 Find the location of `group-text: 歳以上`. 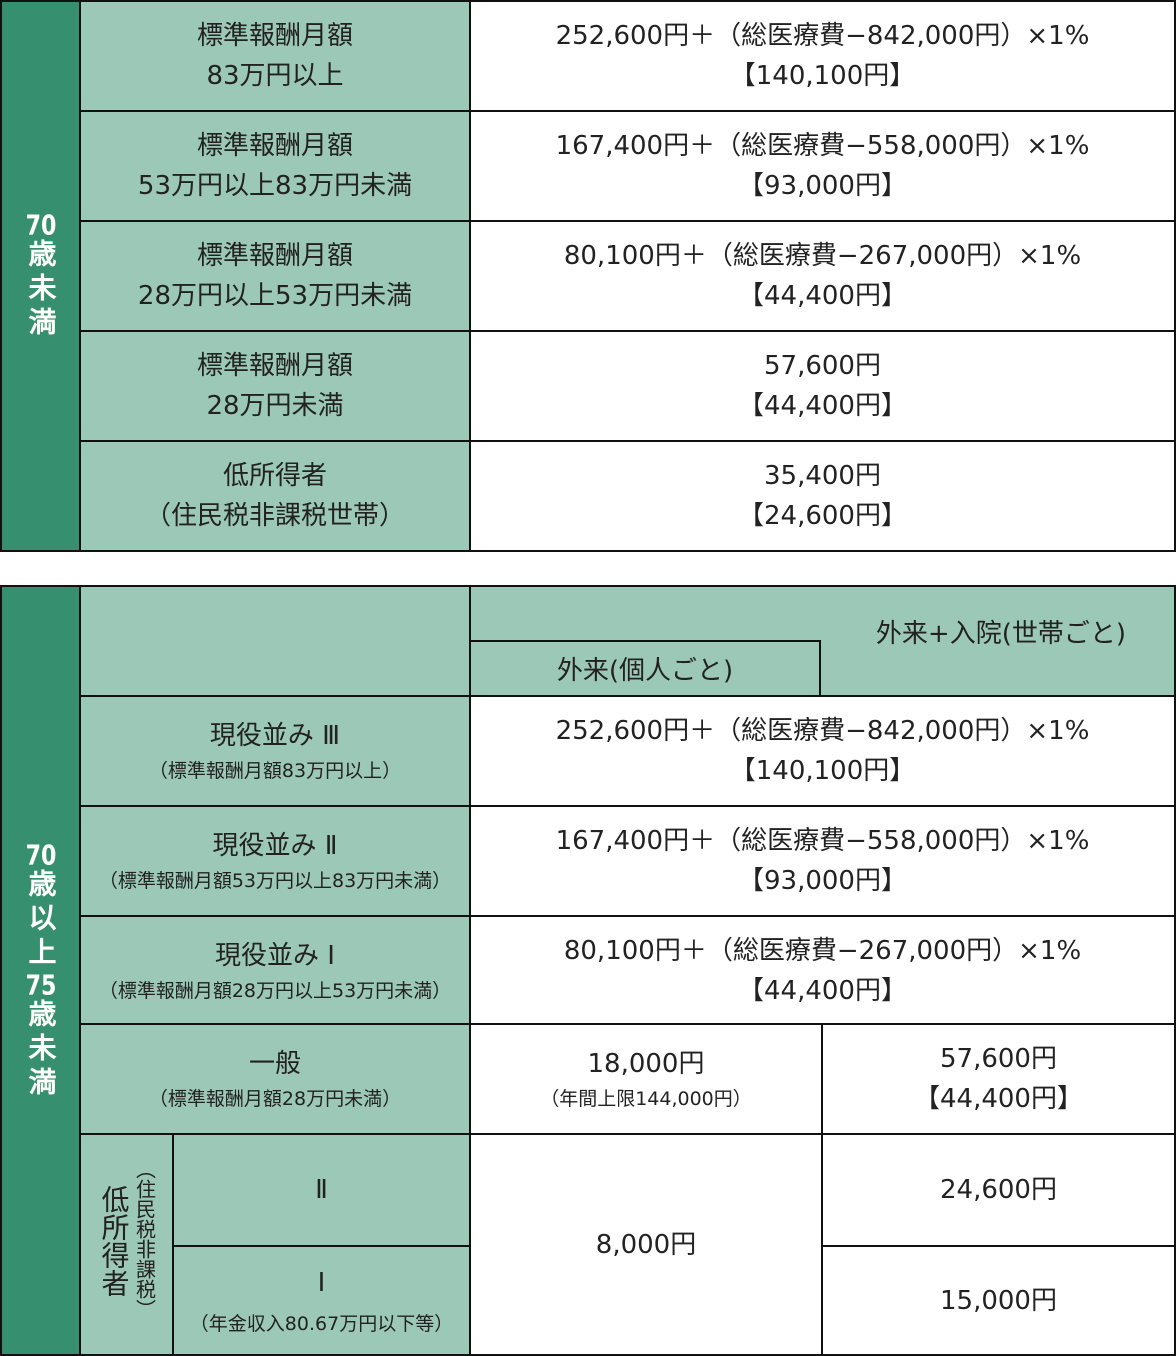

group-text: 歳以上 is located at coordinates (41, 919).